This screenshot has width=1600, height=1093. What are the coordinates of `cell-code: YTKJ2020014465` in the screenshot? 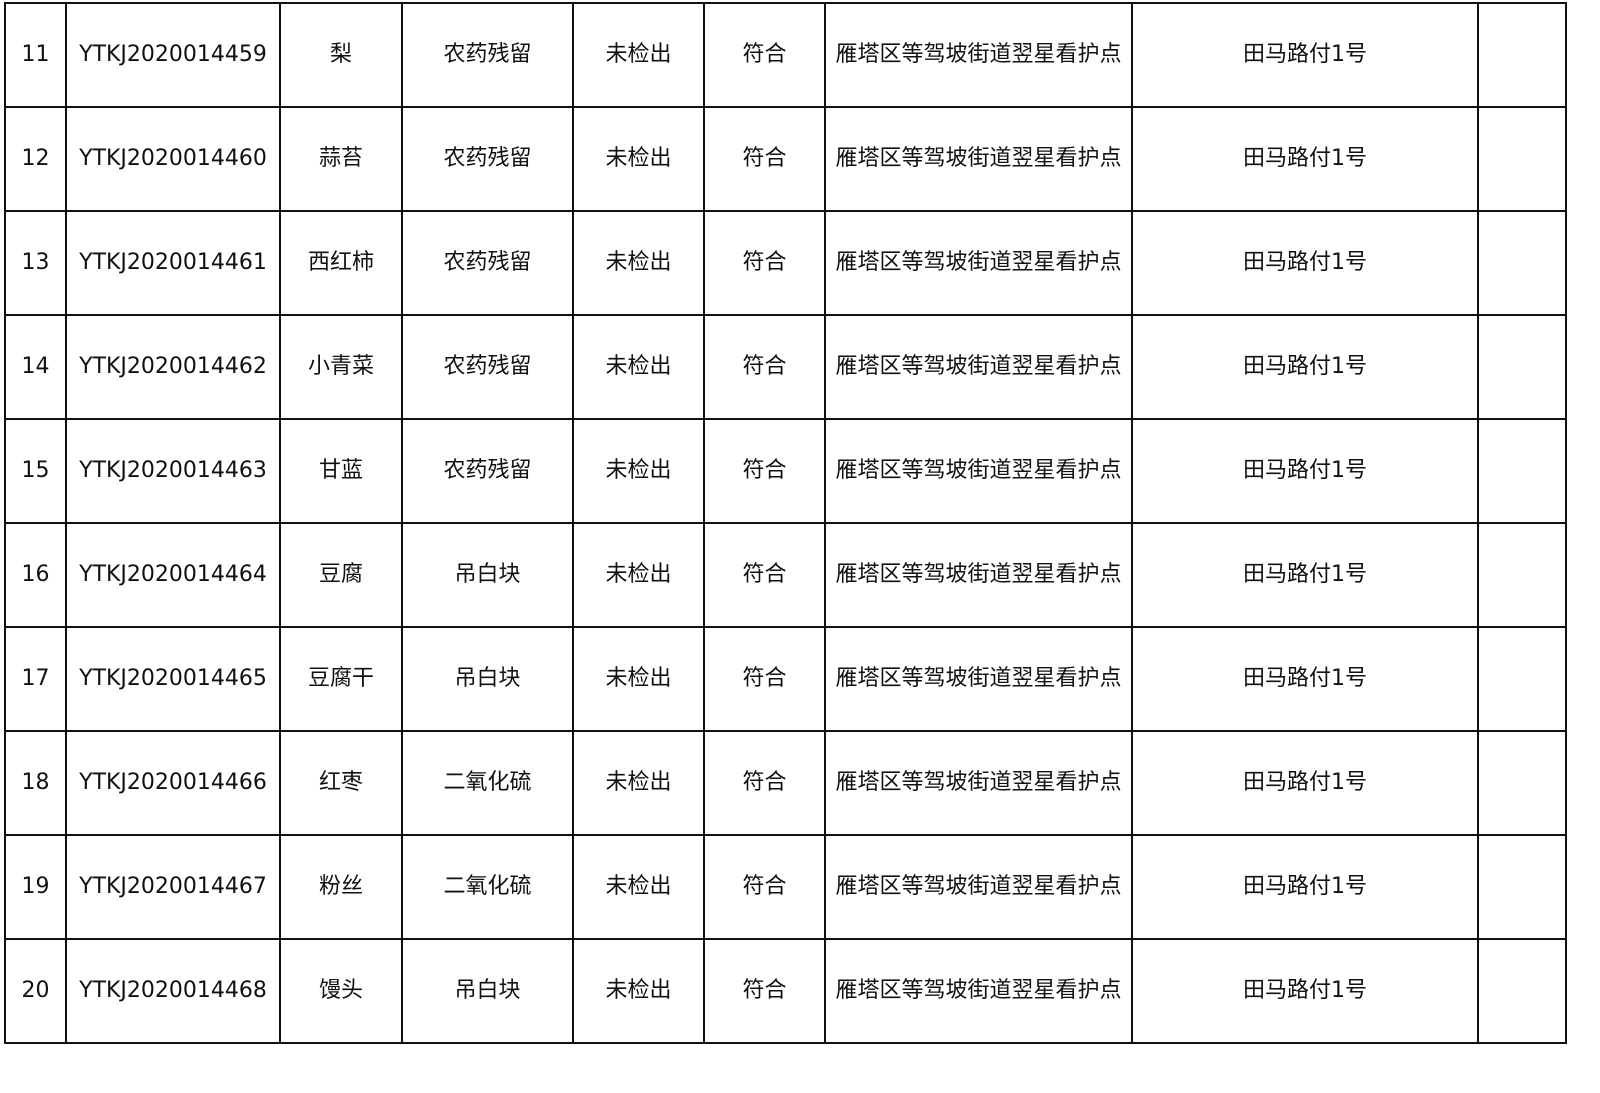 It's located at (173, 679).